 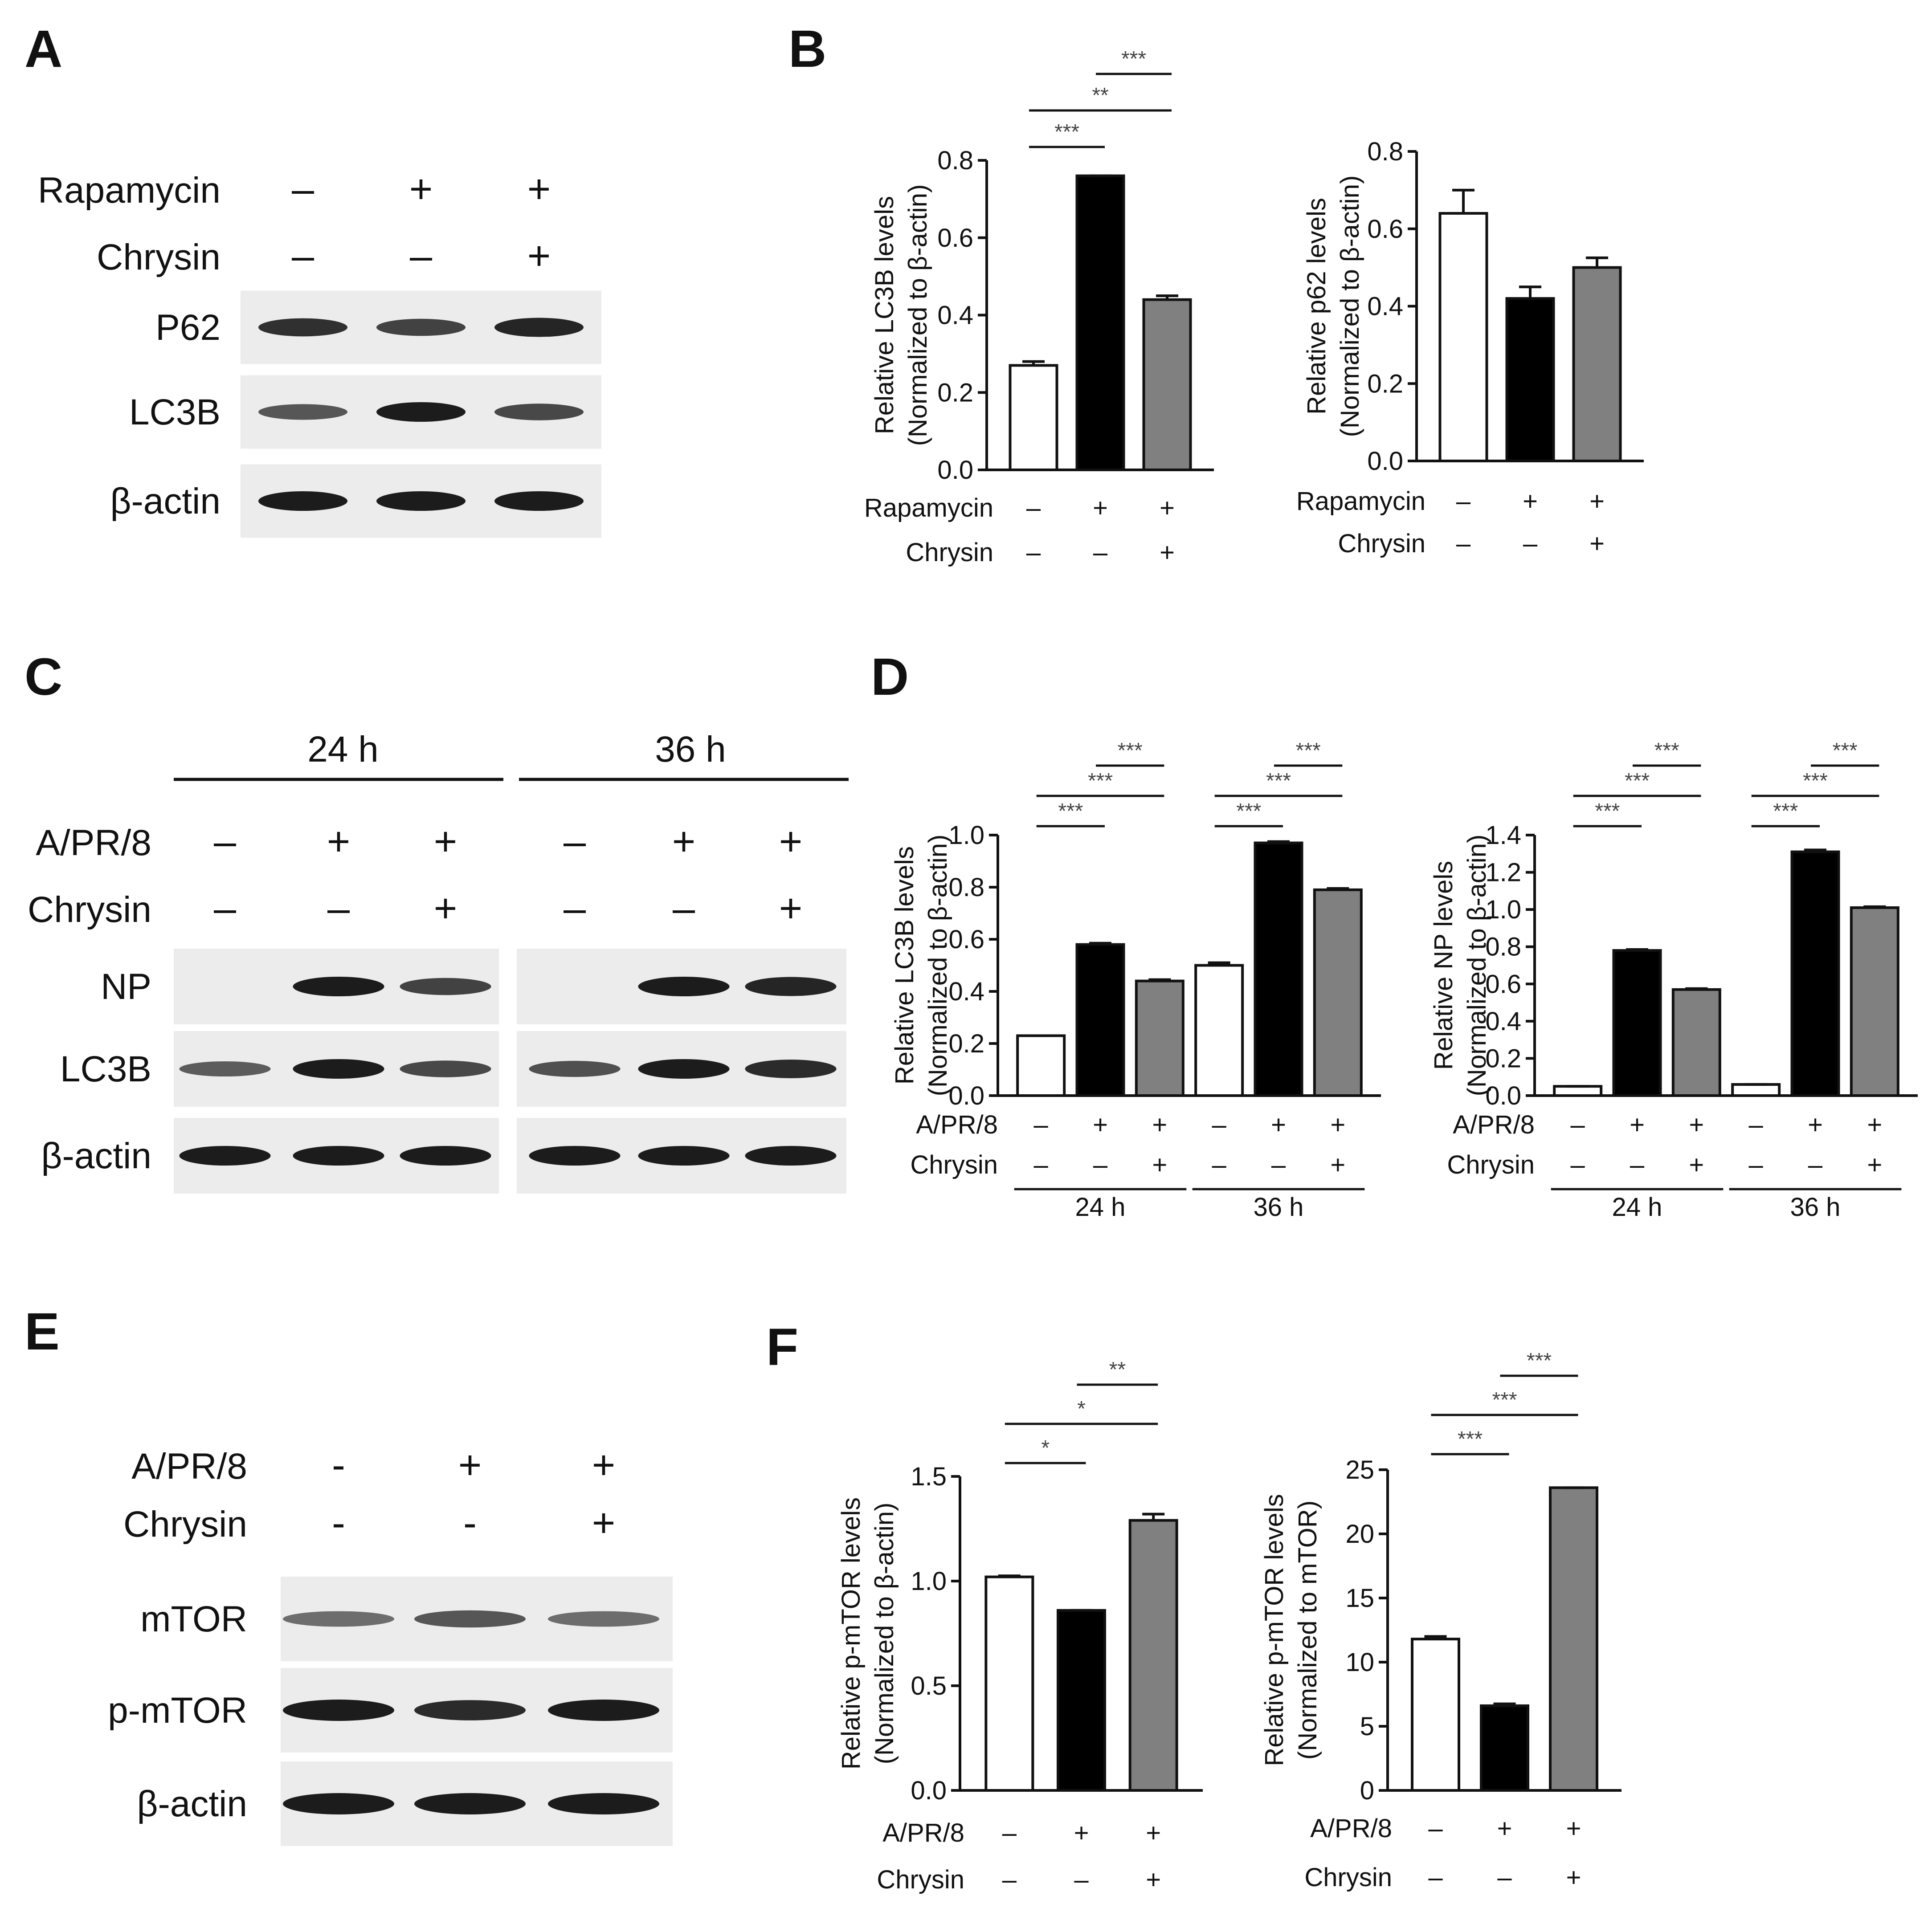 I want to click on blot-row-label: LC3B, so click(x=105, y=1069).